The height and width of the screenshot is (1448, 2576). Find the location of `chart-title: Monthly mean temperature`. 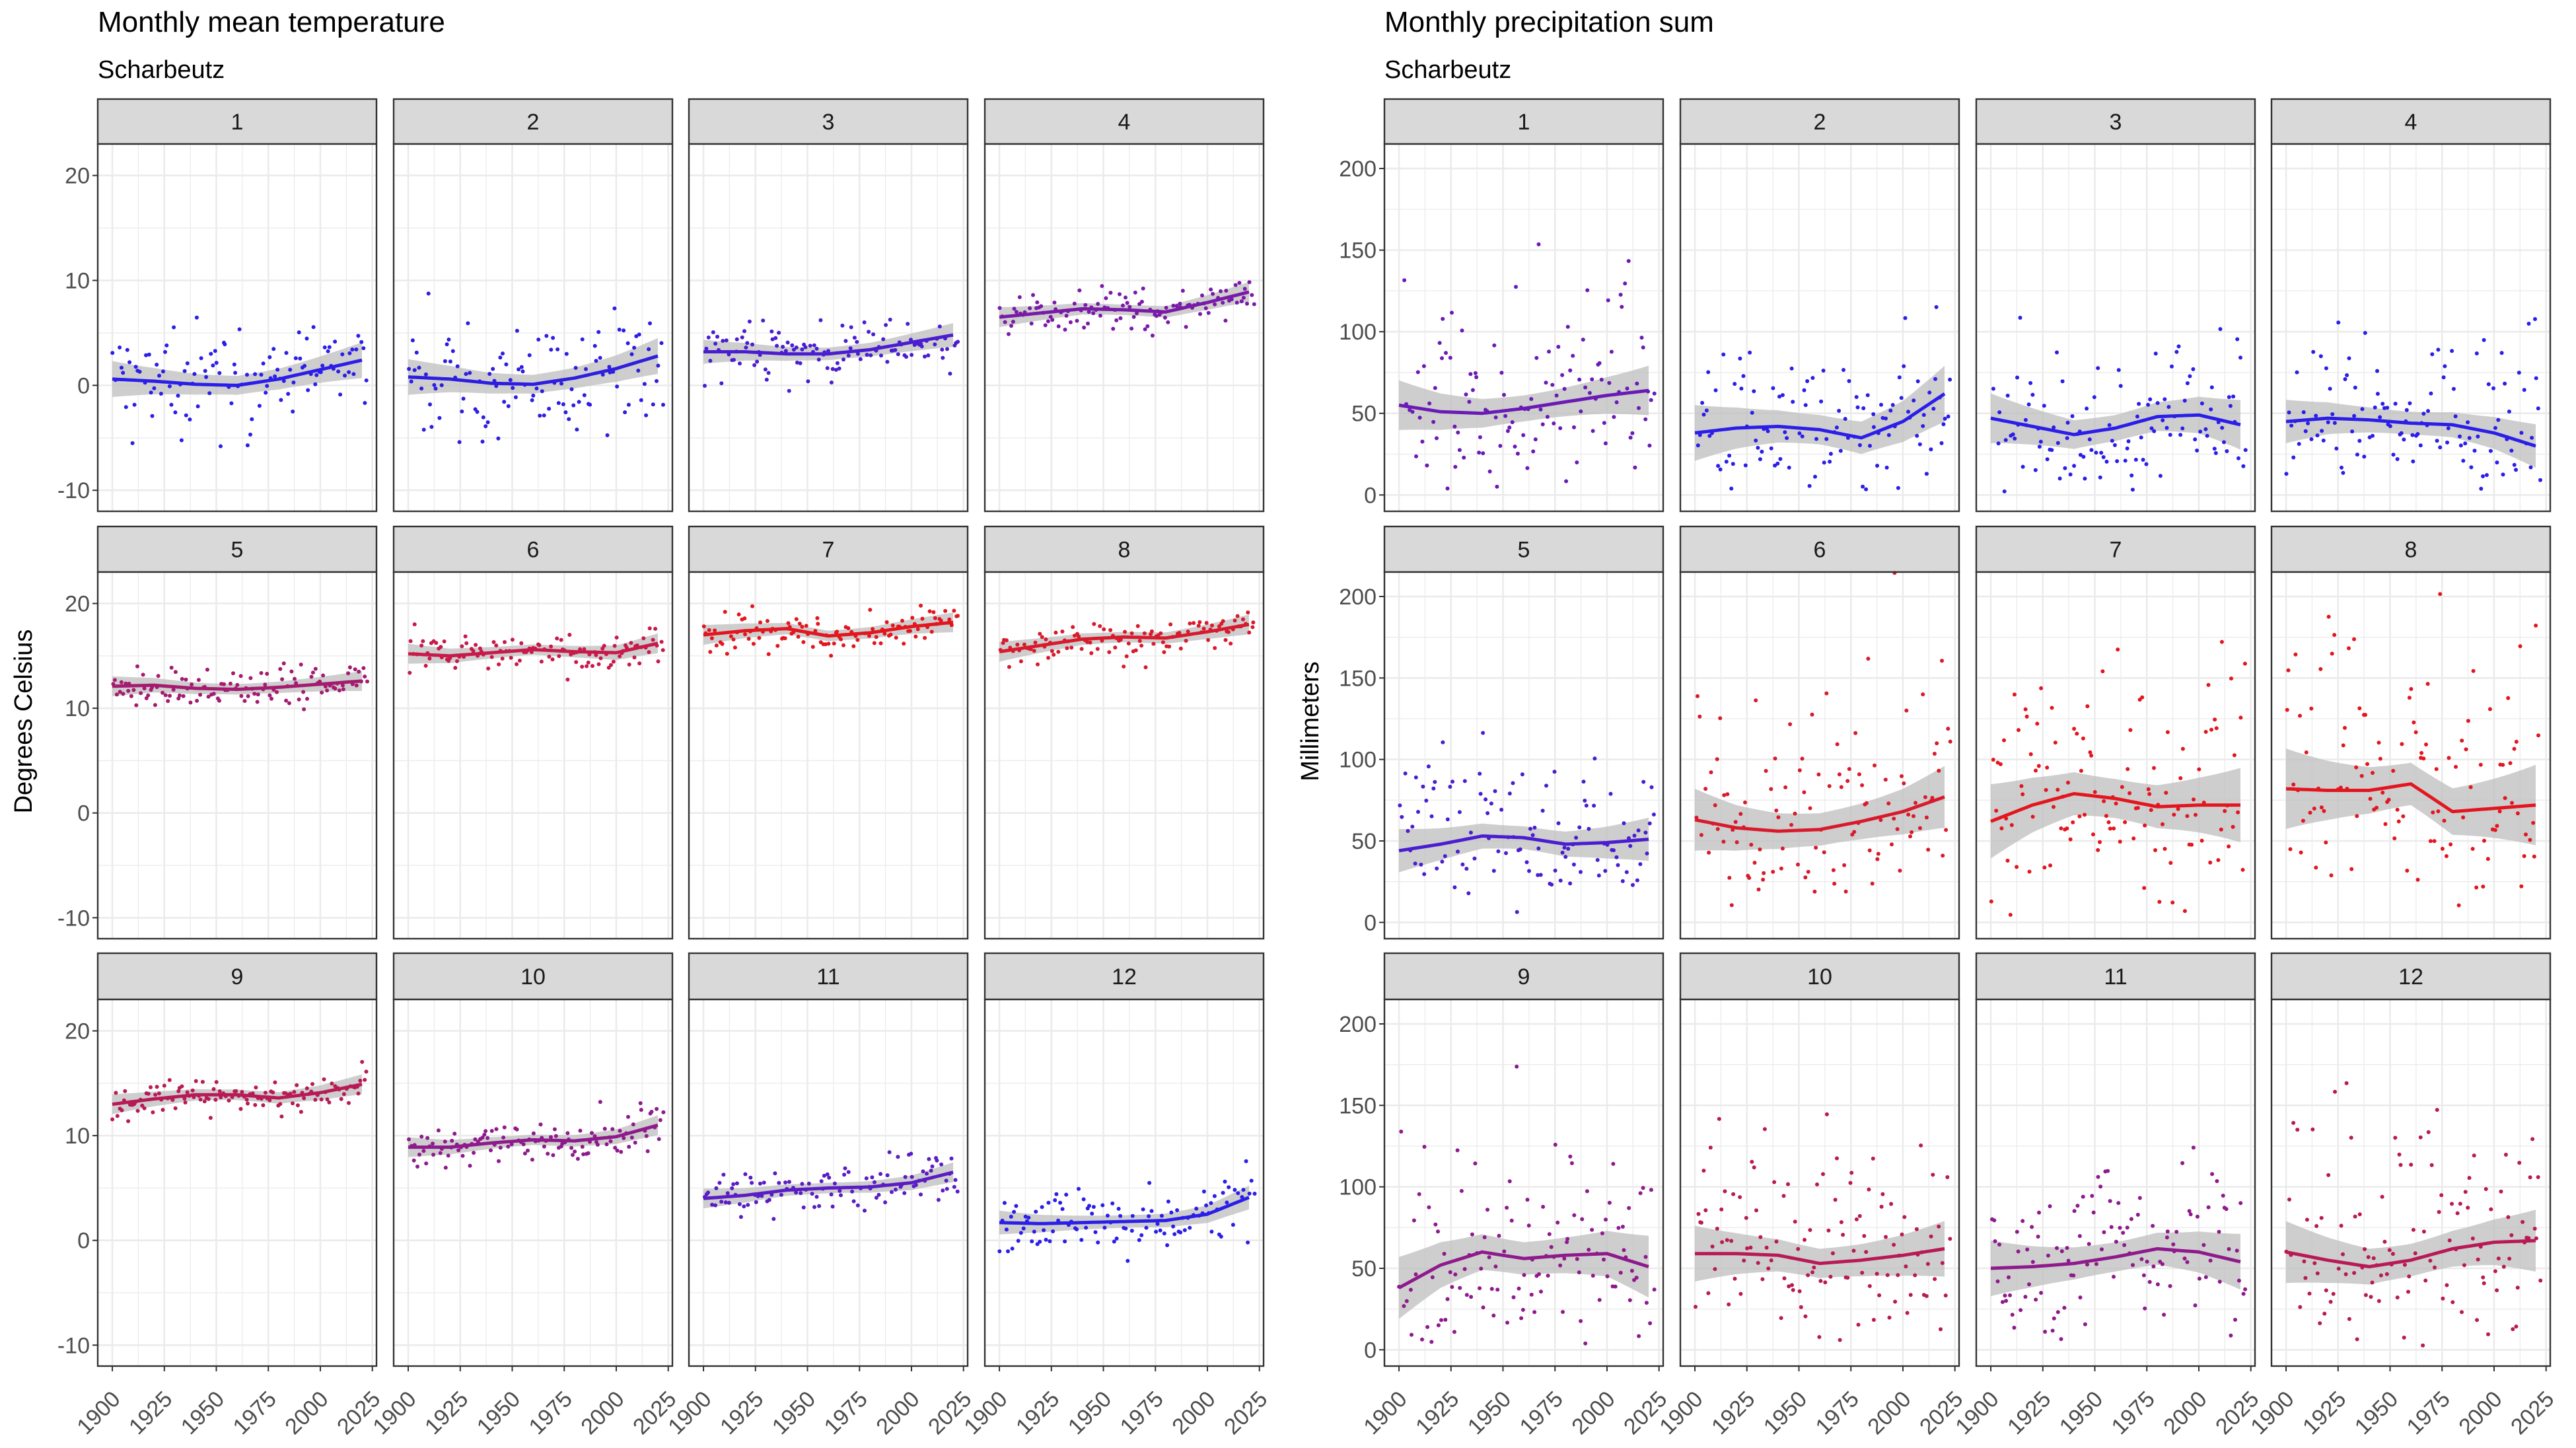

chart-title: Monthly mean temperature is located at coordinates (272, 22).